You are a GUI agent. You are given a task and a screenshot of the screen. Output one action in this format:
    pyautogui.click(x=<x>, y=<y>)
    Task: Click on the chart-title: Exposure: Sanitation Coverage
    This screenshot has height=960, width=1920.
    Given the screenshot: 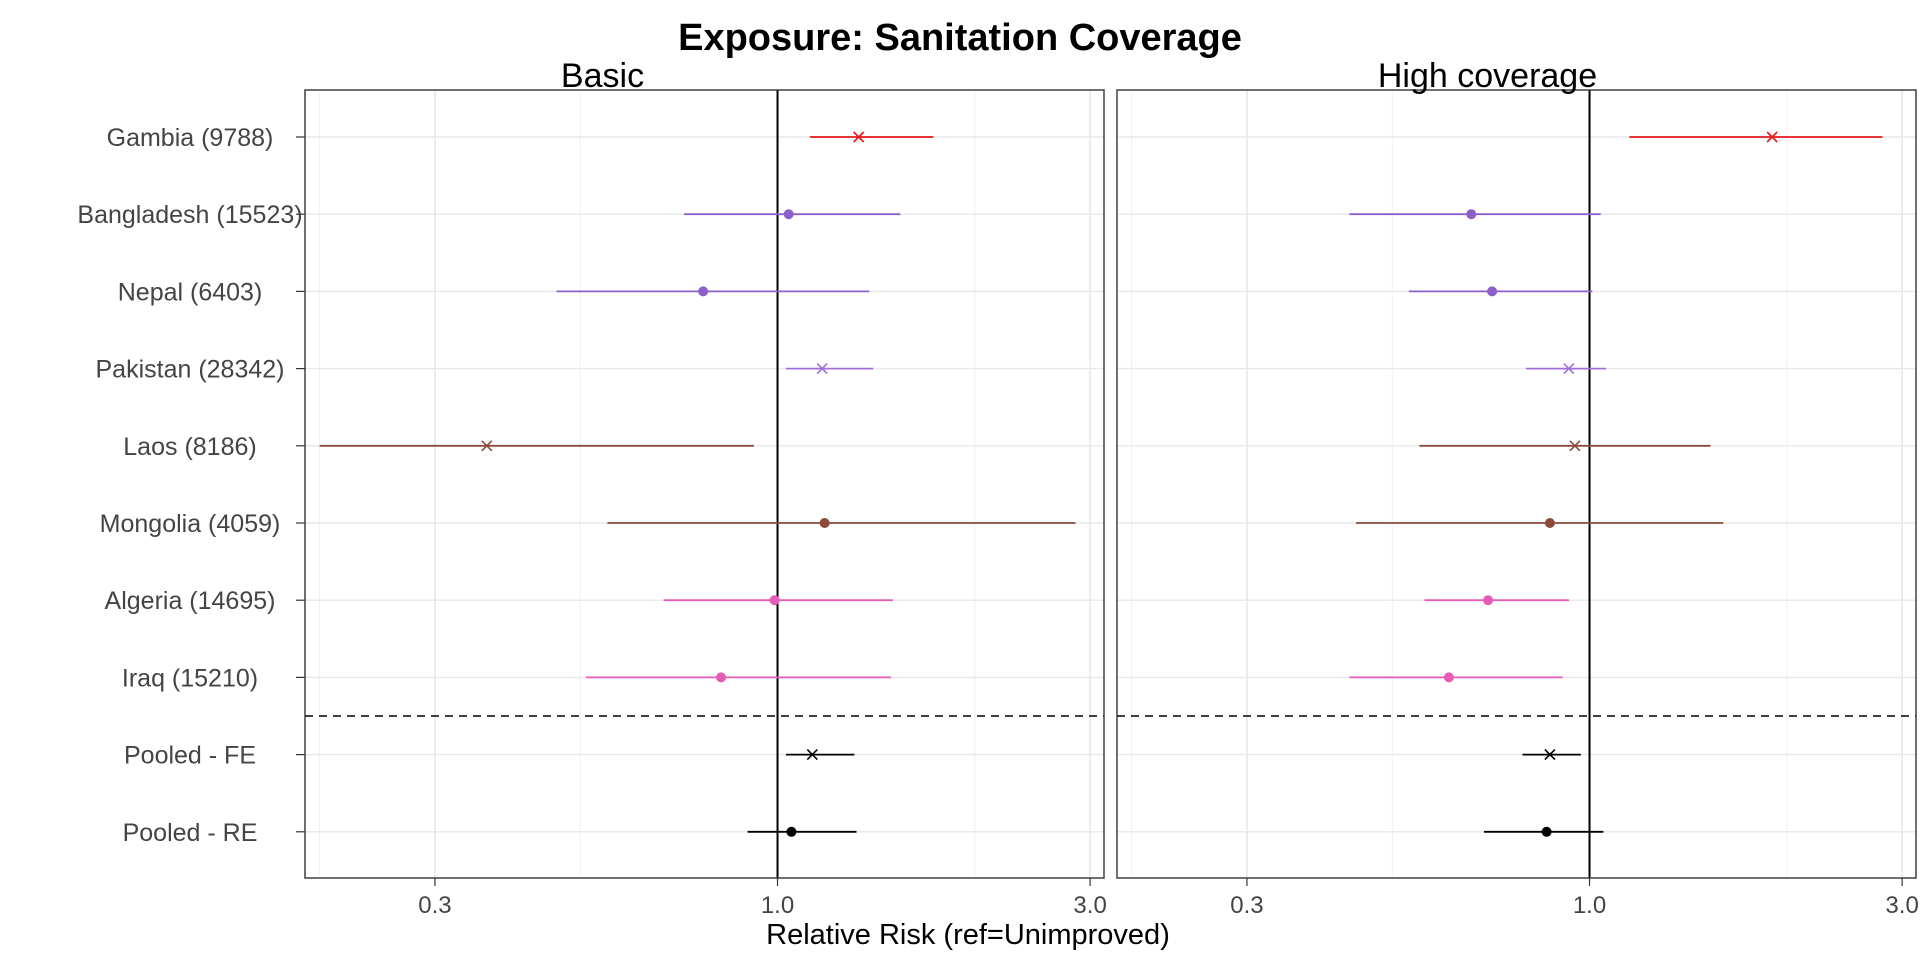 What is the action you would take?
    pyautogui.click(x=960, y=38)
    